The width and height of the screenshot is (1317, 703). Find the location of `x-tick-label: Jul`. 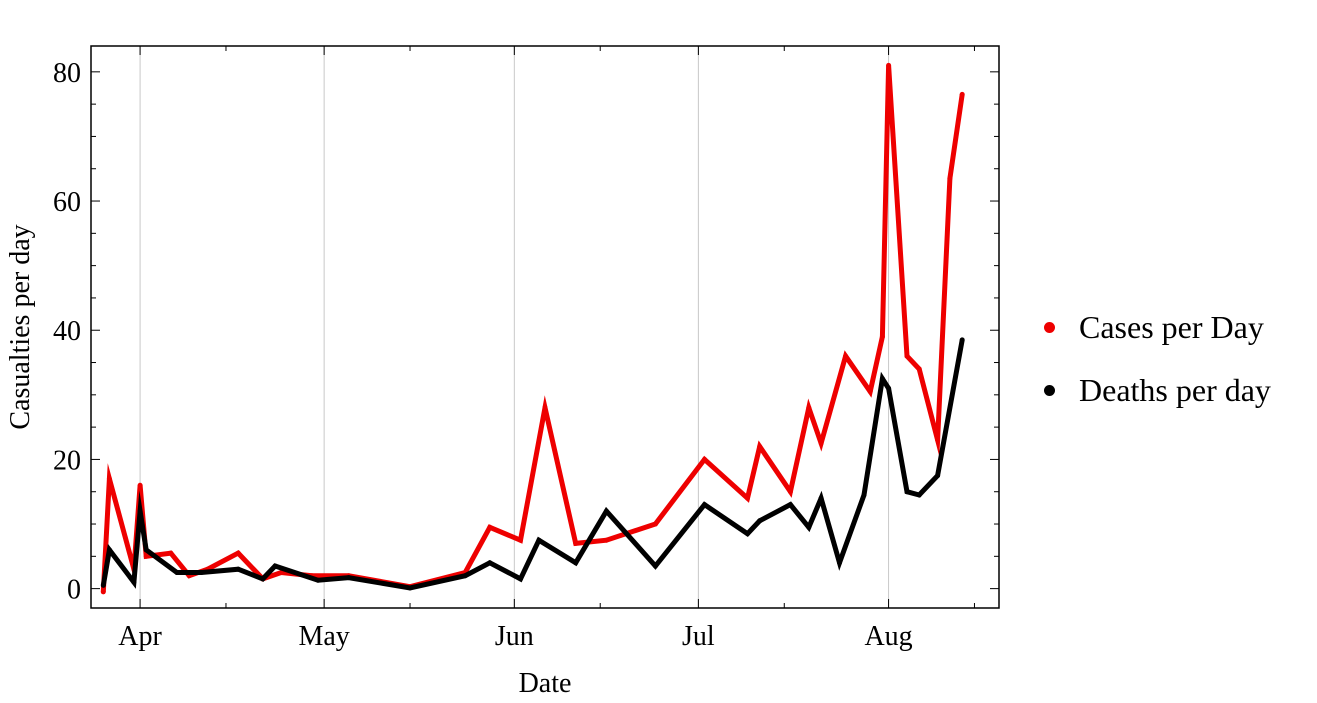

x-tick-label: Jul is located at coordinates (698, 636).